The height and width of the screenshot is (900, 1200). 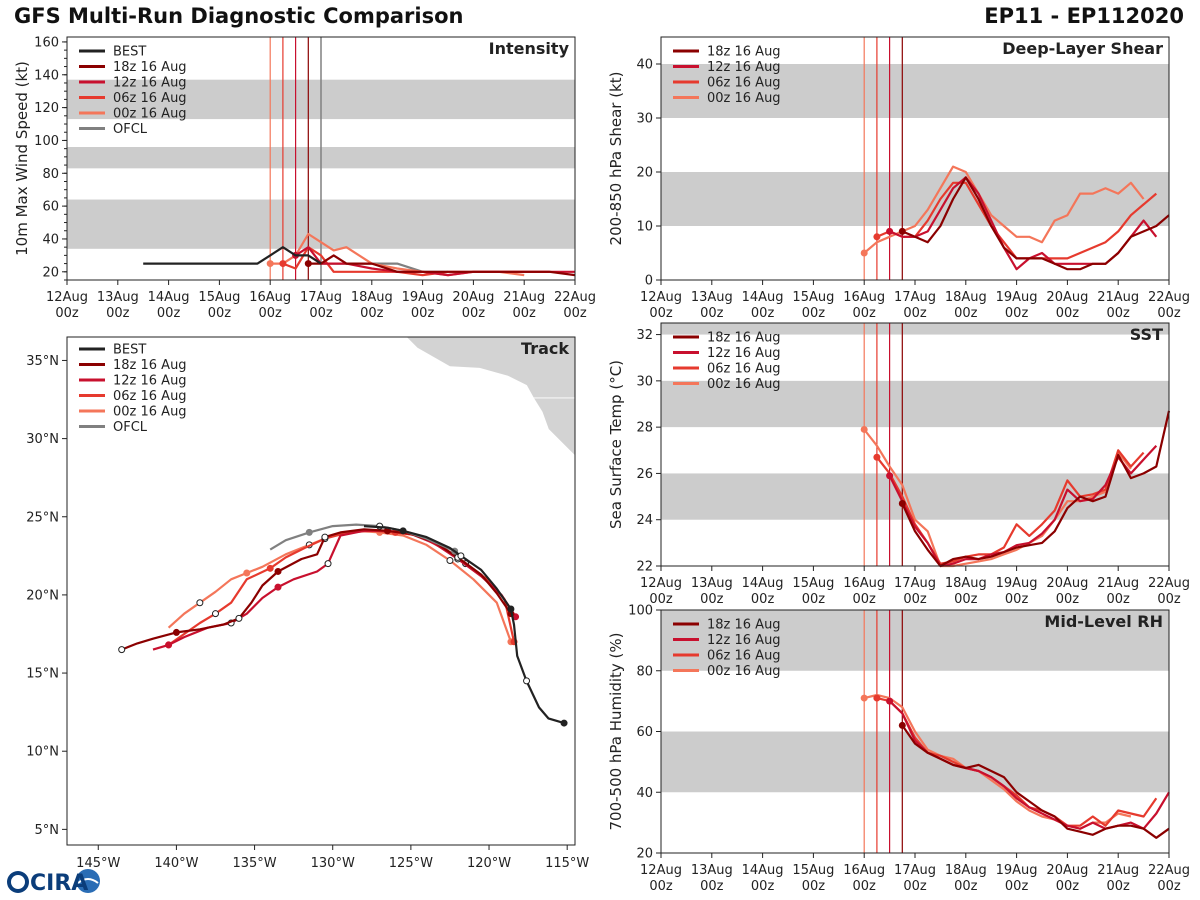 I want to click on intensity-ytick-label: 140, so click(x=46, y=75).